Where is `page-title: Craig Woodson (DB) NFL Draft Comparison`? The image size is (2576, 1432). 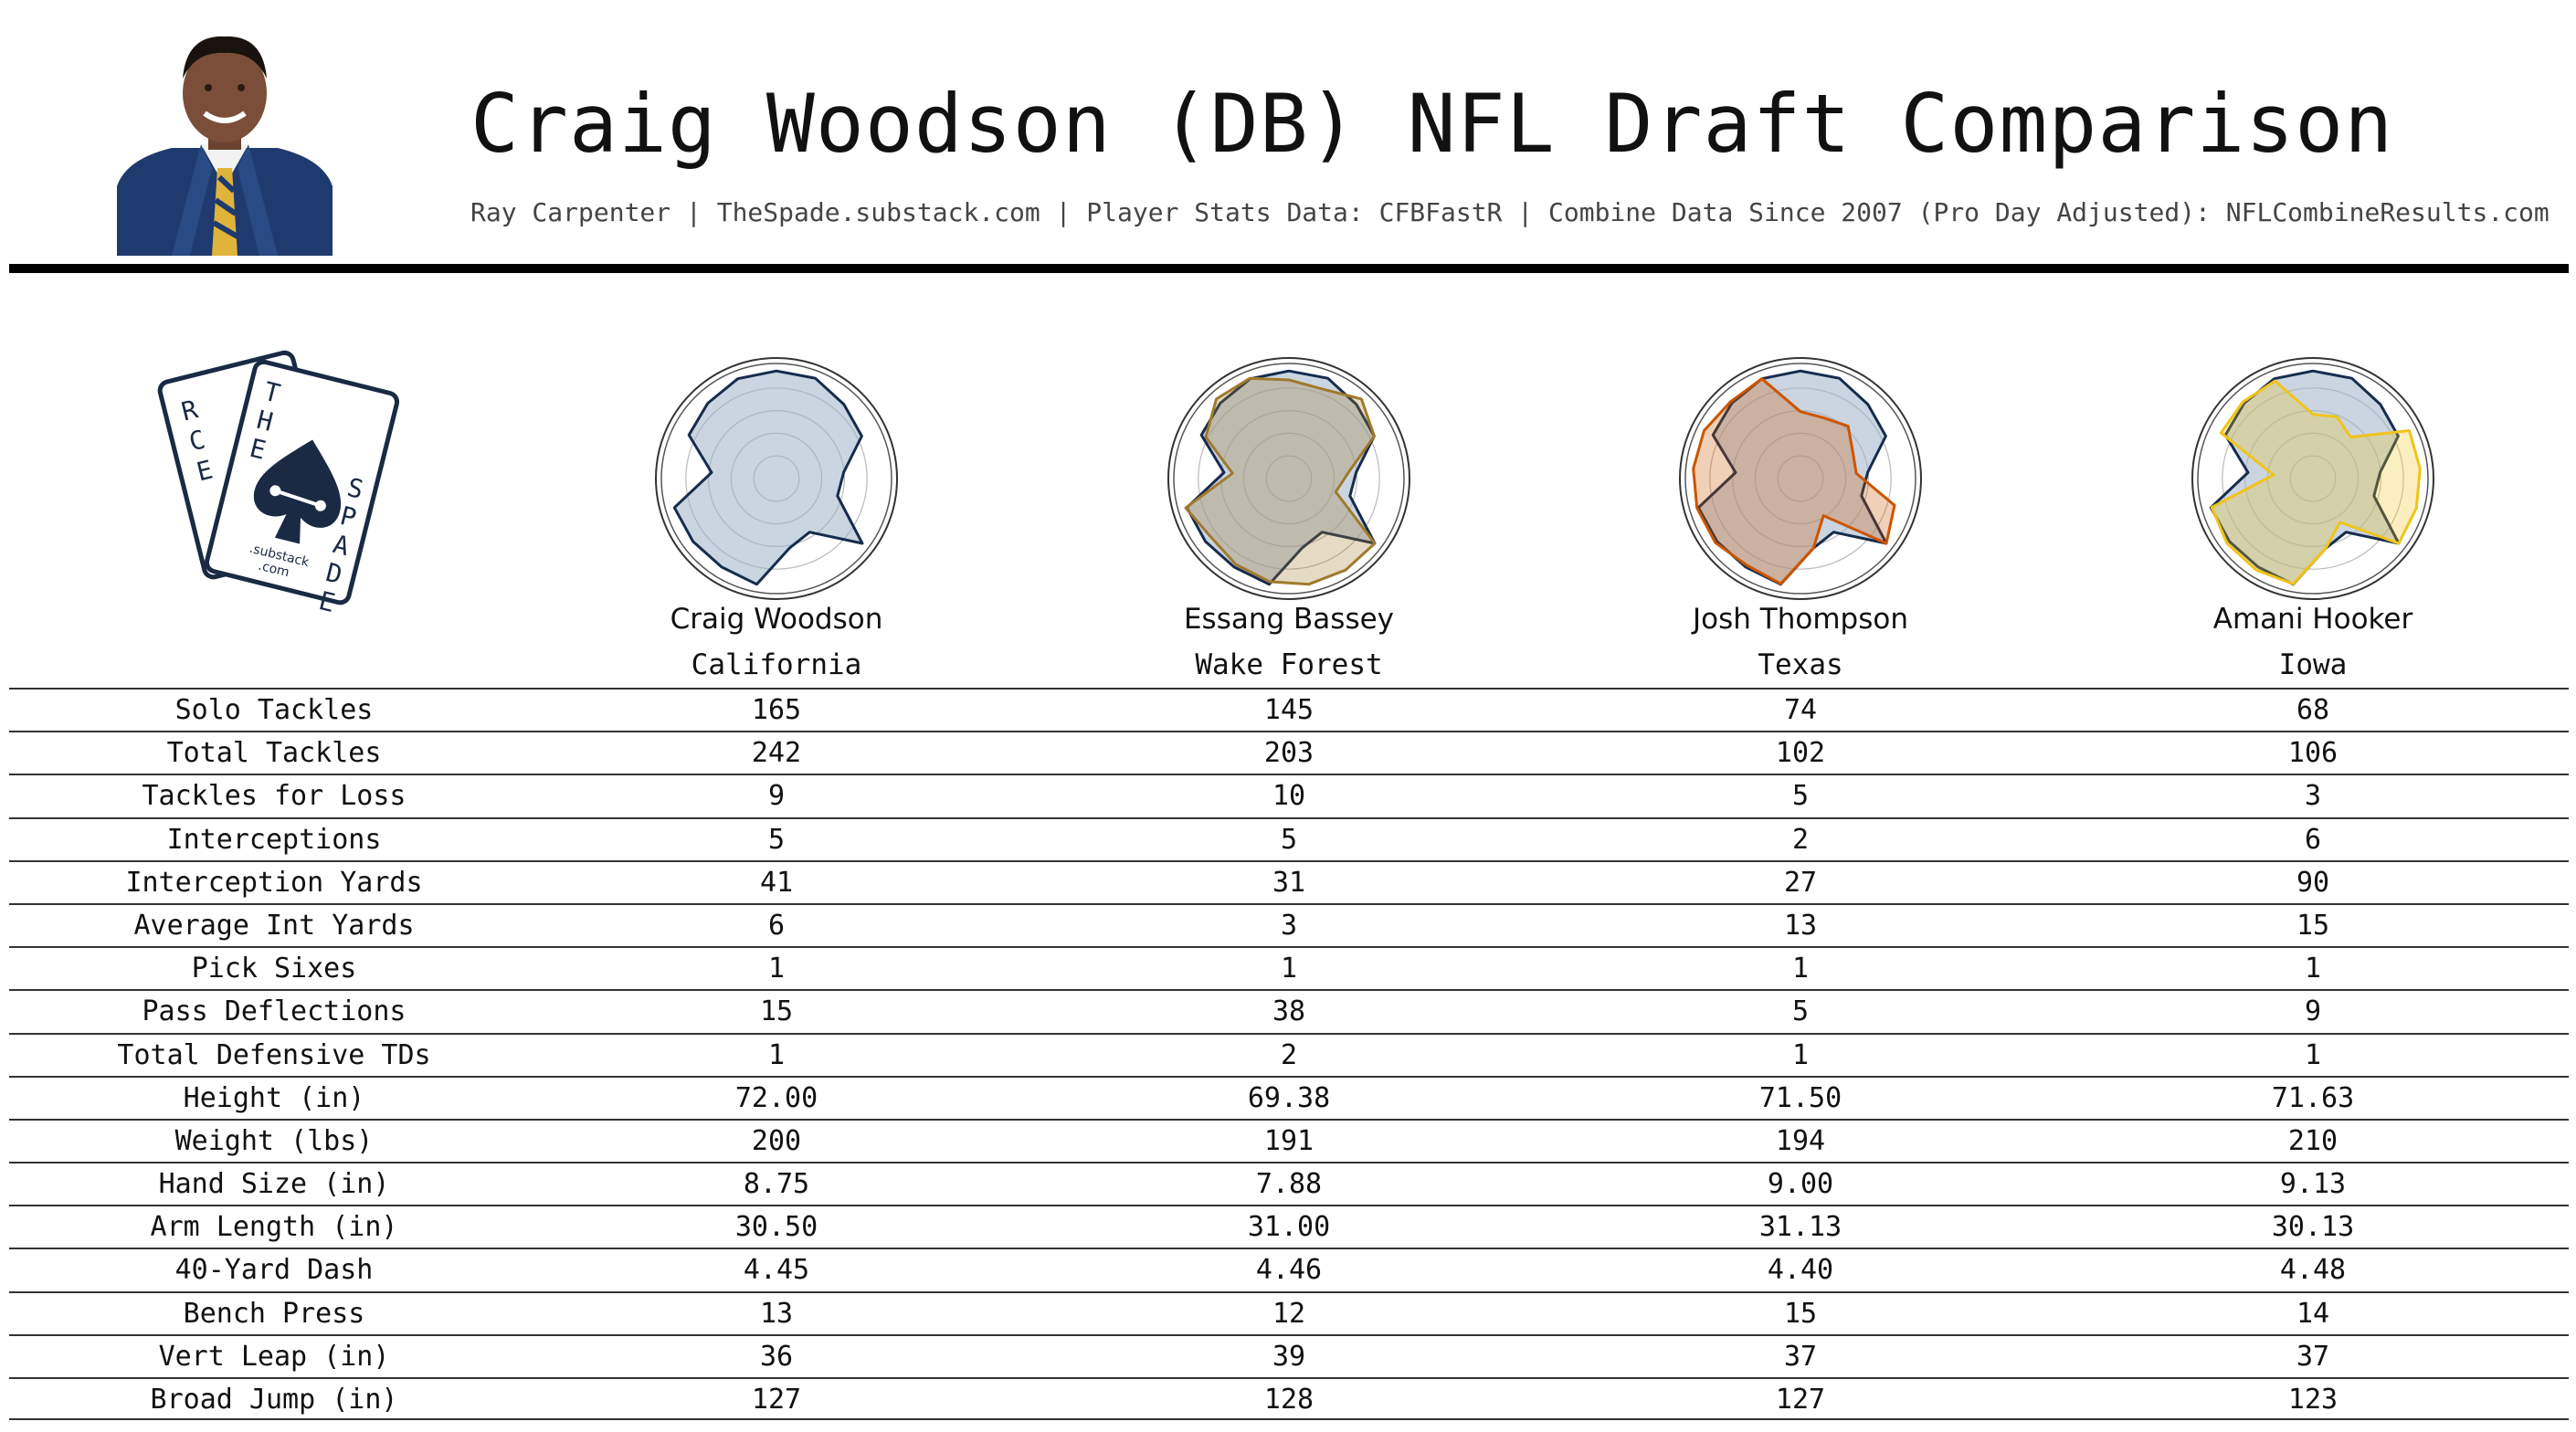 page-title: Craig Woodson (DB) NFL Draft Comparison is located at coordinates (1432, 124).